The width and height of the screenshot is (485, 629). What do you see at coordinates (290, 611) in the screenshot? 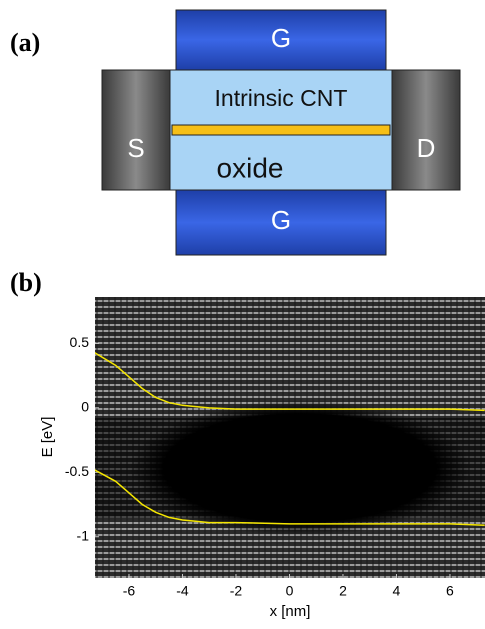
I see `x-axis-label: x [nm]` at bounding box center [290, 611].